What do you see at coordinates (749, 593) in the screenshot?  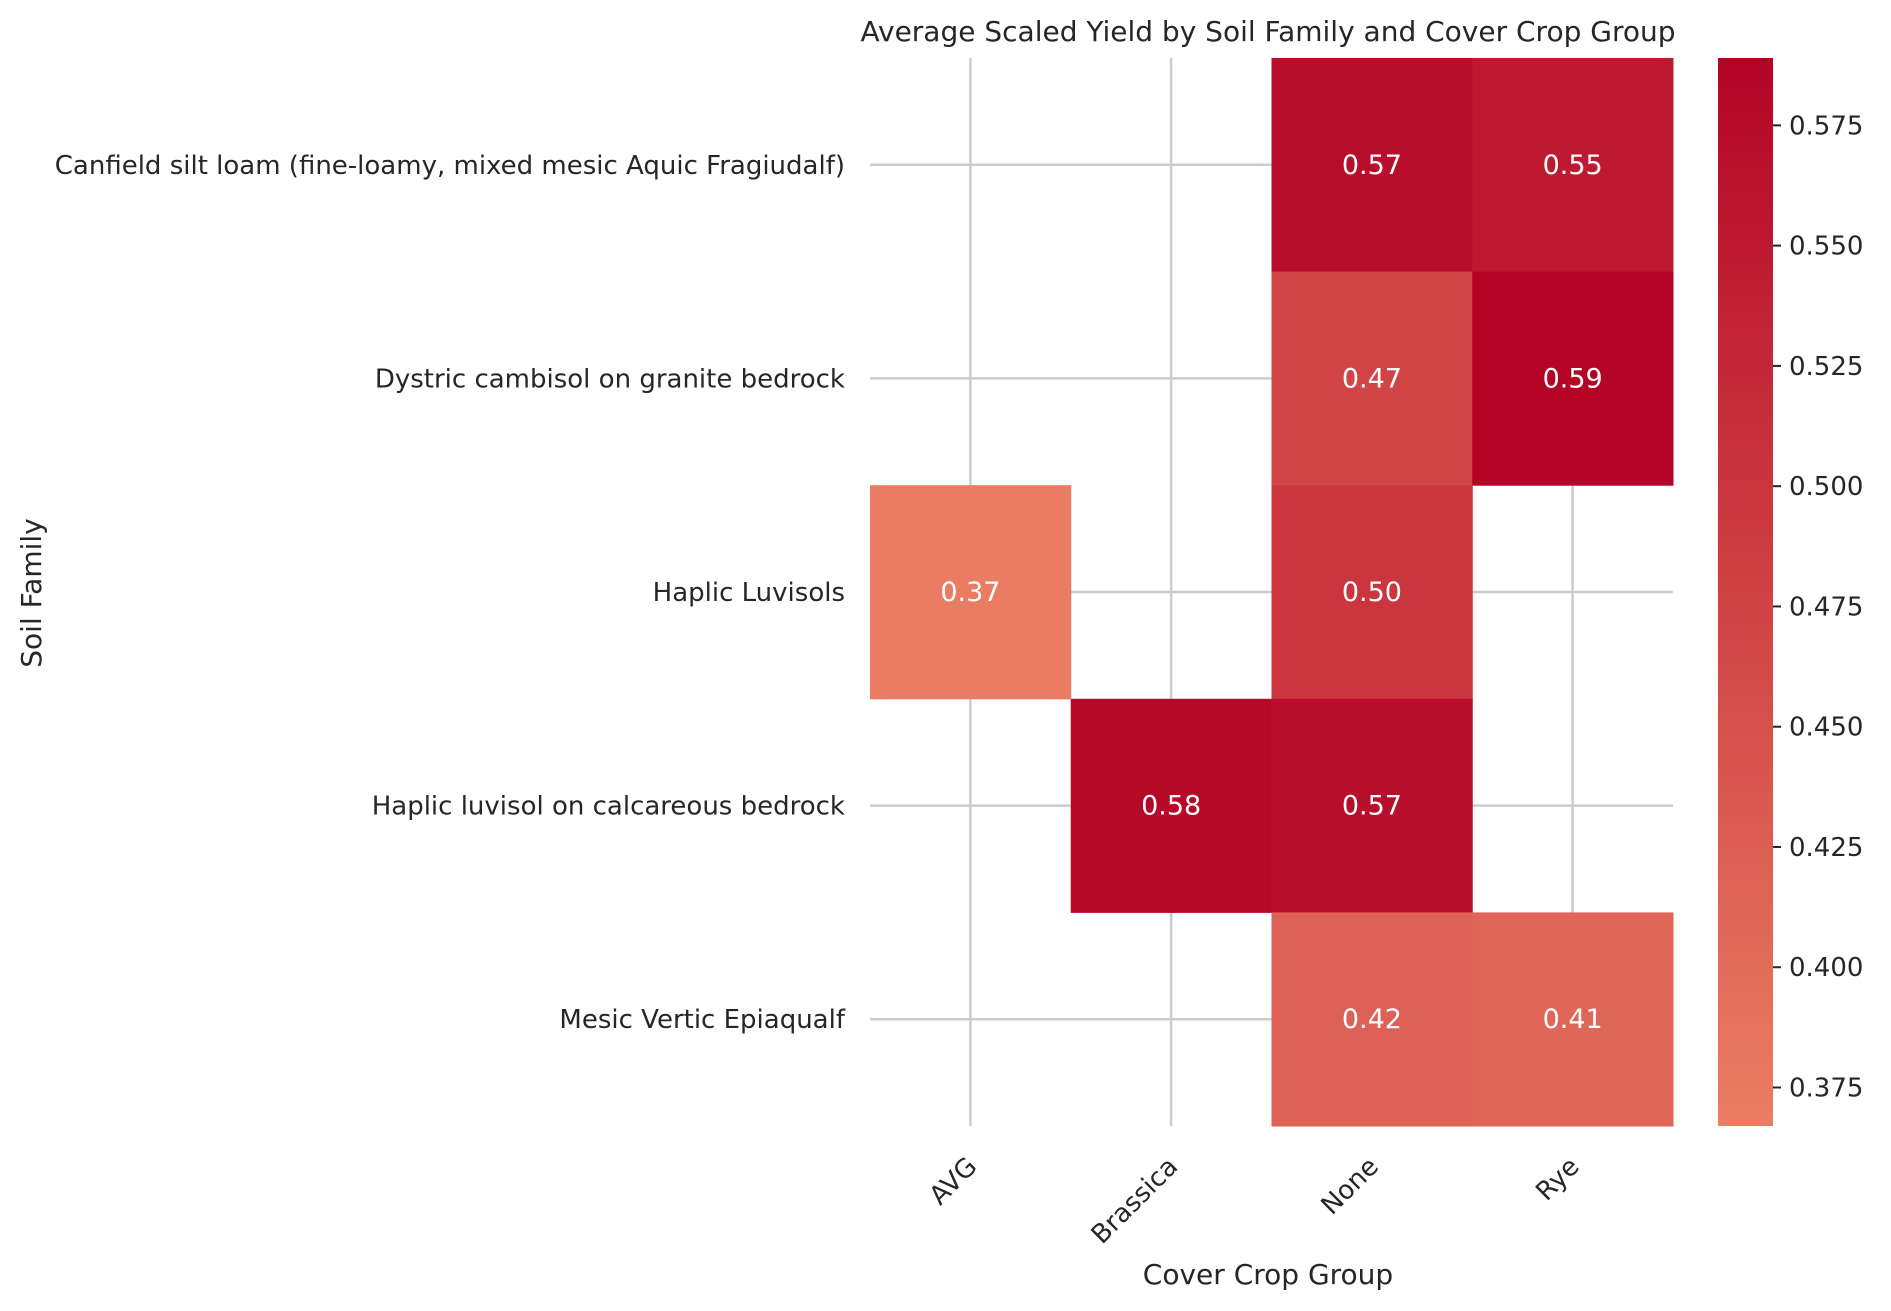 I see `y-tick-label: Haplic Luvisols` at bounding box center [749, 593].